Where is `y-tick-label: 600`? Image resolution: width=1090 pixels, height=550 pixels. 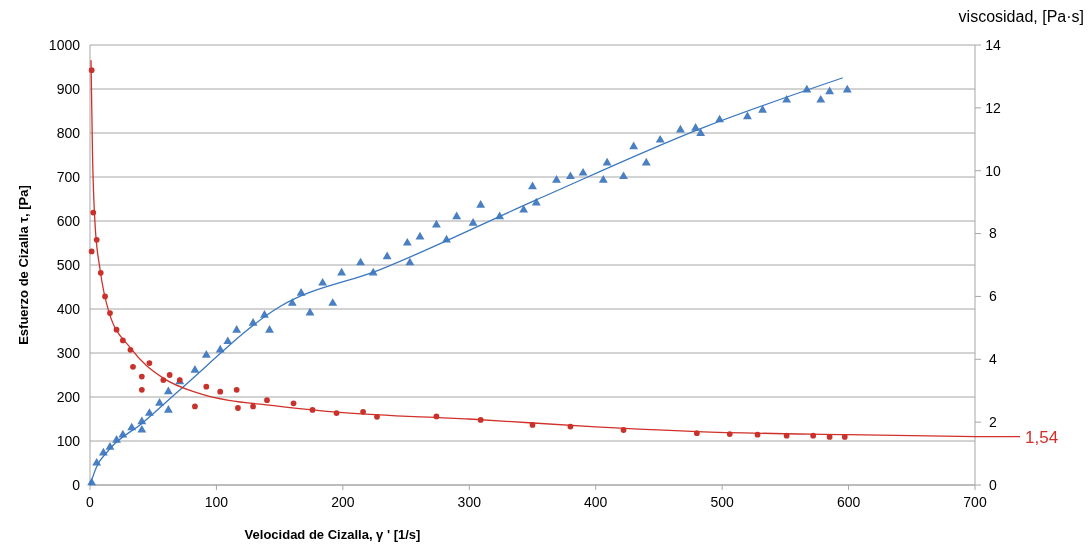 y-tick-label: 600 is located at coordinates (68, 220).